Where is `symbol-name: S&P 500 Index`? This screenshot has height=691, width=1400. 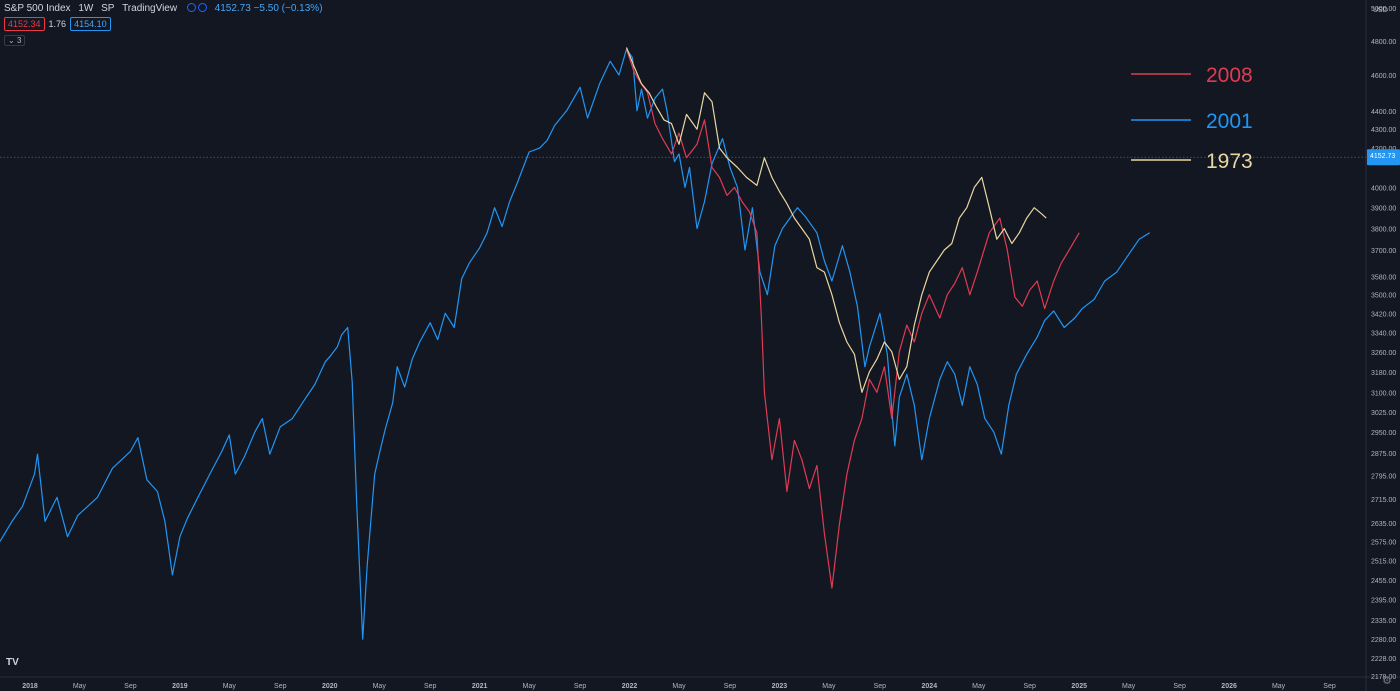 symbol-name: S&P 500 Index is located at coordinates (37, 8).